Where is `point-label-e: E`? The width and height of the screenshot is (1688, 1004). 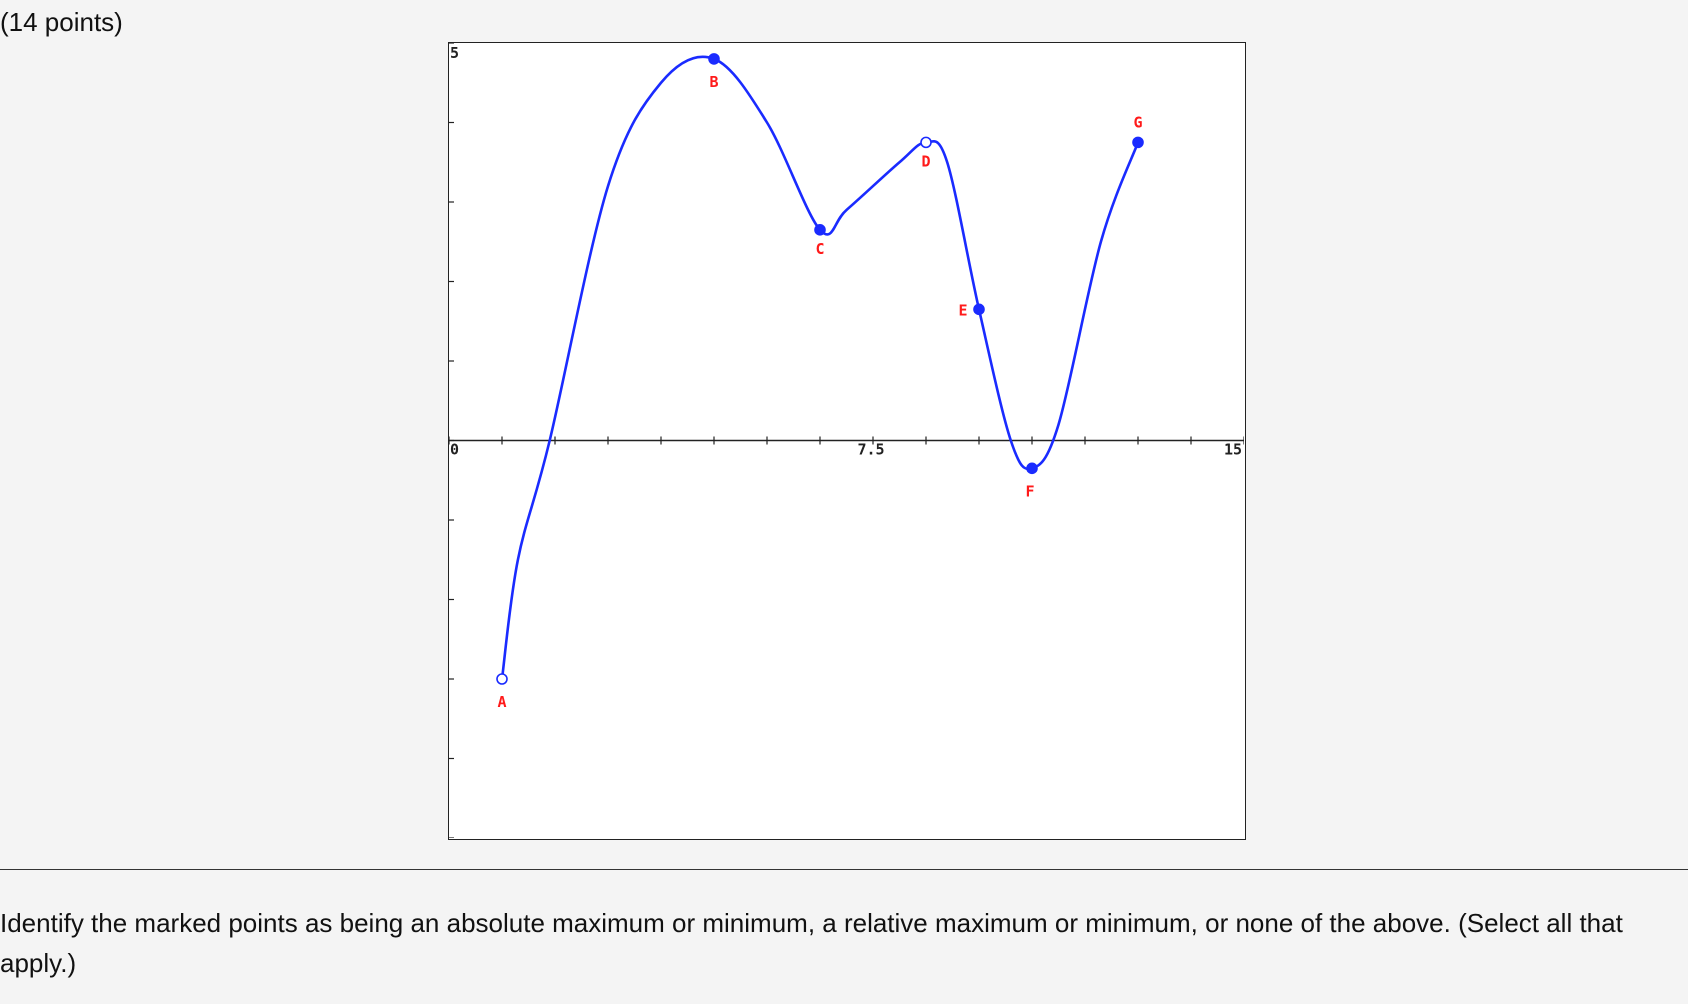 point-label-e: E is located at coordinates (962, 310).